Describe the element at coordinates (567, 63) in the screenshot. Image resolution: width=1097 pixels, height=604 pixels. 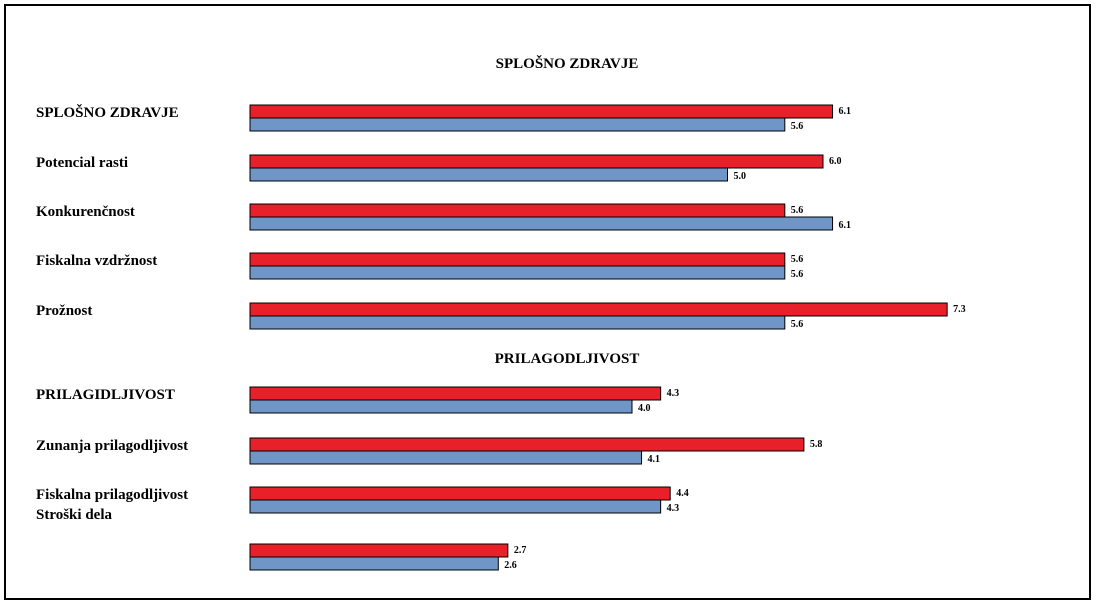
I see `section-title: SPLOŠNO ZDRAVJE` at that location.